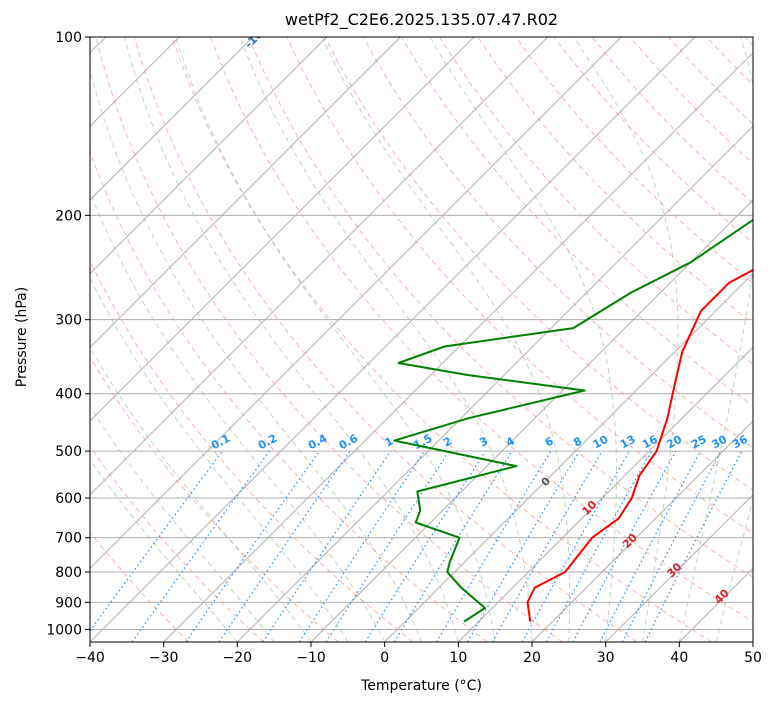  What do you see at coordinates (606, 658) in the screenshot?
I see `x-tick-label: 30` at bounding box center [606, 658].